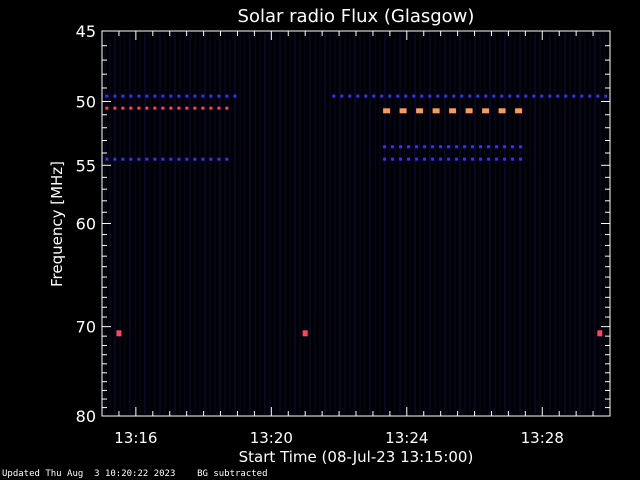 This screenshot has width=640, height=480. What do you see at coordinates (86, 165) in the screenshot?
I see `y-tick-label: 55` at bounding box center [86, 165].